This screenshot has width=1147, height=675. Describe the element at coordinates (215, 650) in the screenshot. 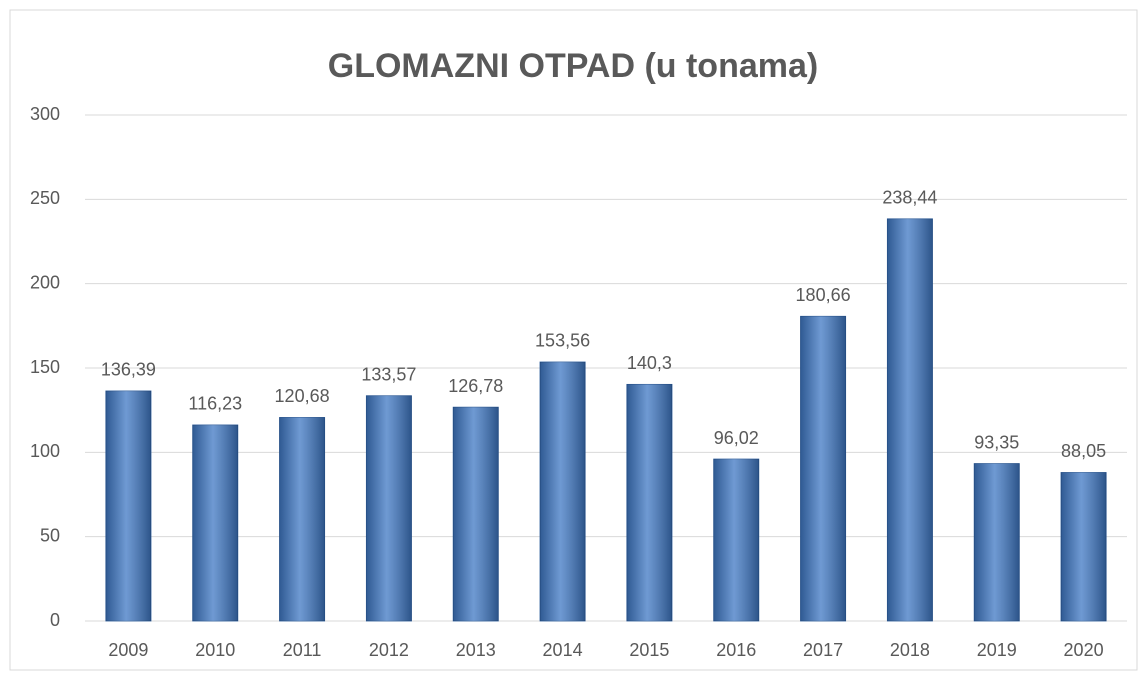

I see `x-tick-label: 2010` at that location.